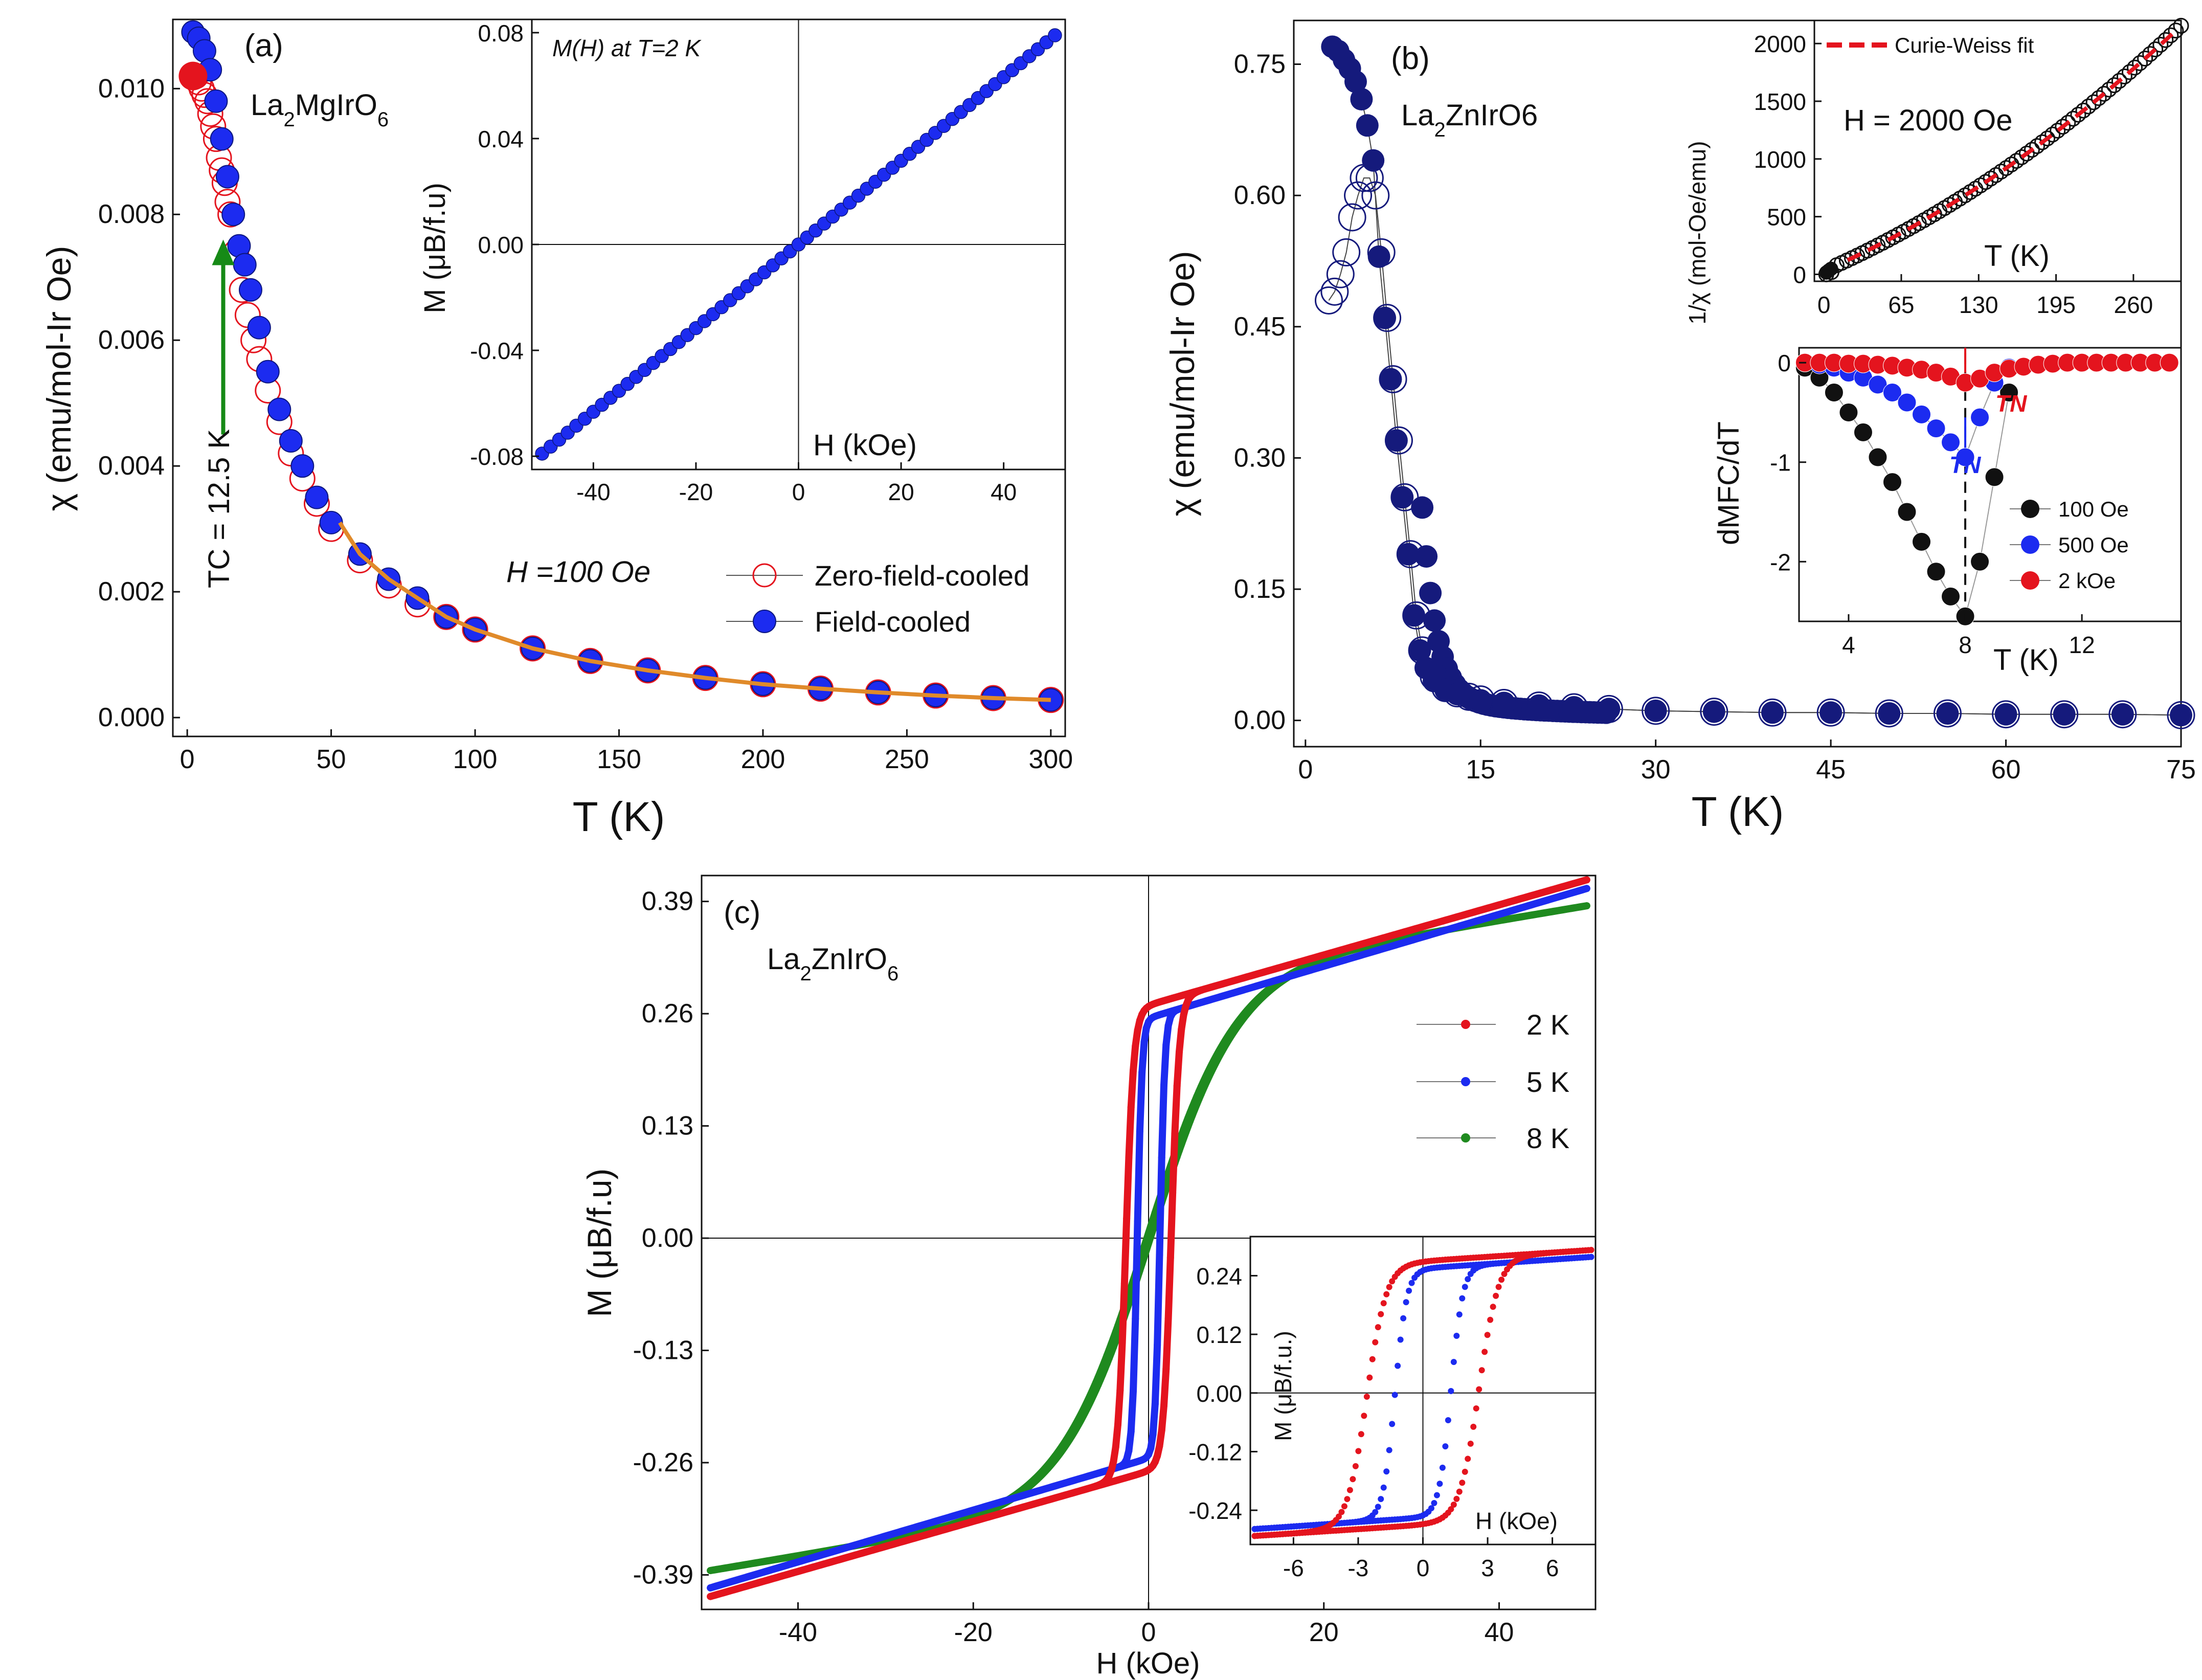 The width and height of the screenshot is (2202, 1680). Describe the element at coordinates (1260, 327) in the screenshot. I see `y-tick-label: 0.45` at that location.